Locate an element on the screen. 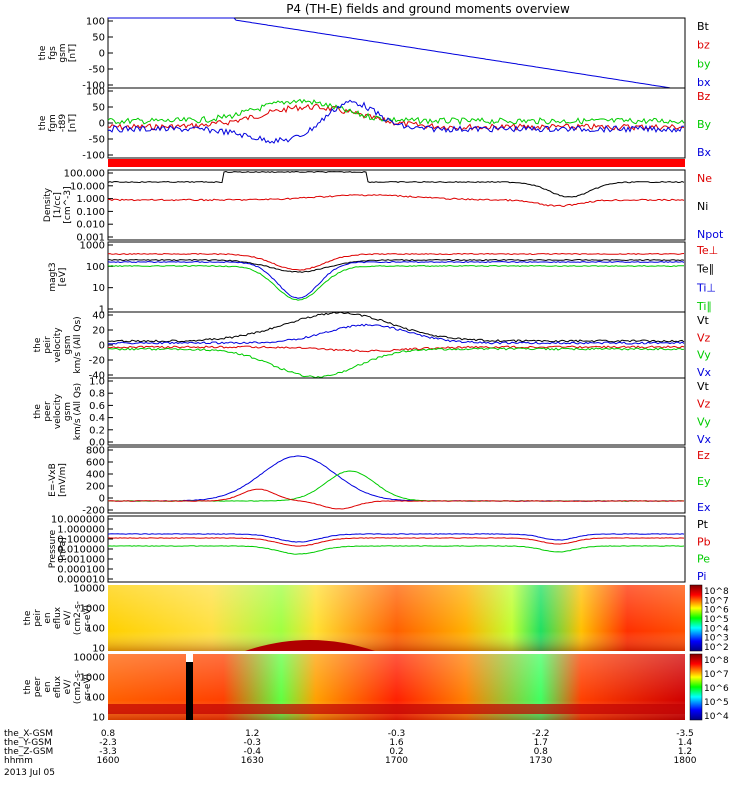 Image resolution: width=750 pixels, height=800 pixels. panel-2-ytick: 0 is located at coordinates (102, 124).